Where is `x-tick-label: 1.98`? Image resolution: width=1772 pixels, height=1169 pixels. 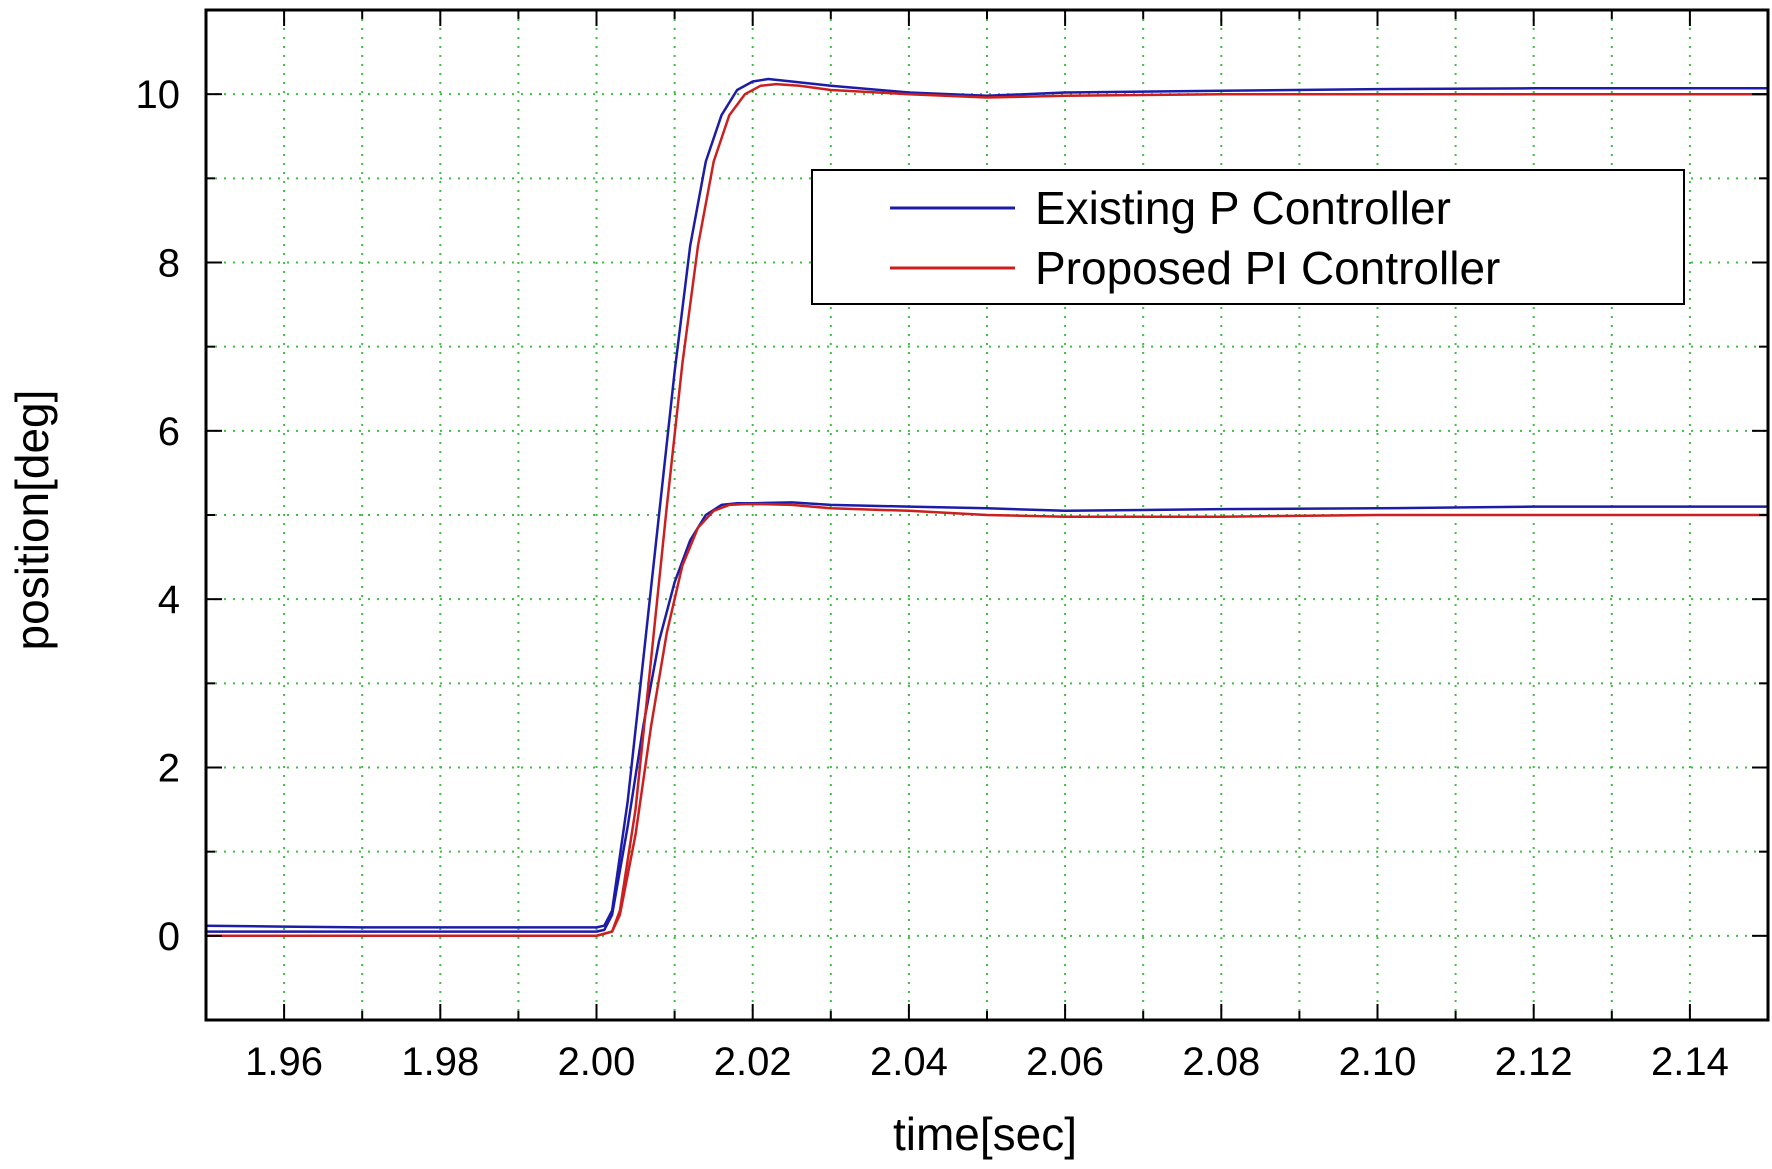
x-tick-label: 1.98 is located at coordinates (440, 1062).